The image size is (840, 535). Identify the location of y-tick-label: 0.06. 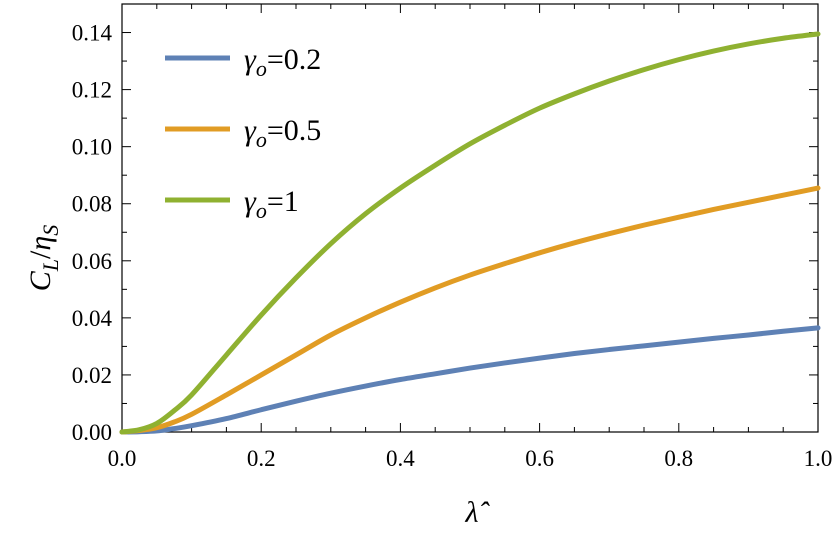
(92, 261).